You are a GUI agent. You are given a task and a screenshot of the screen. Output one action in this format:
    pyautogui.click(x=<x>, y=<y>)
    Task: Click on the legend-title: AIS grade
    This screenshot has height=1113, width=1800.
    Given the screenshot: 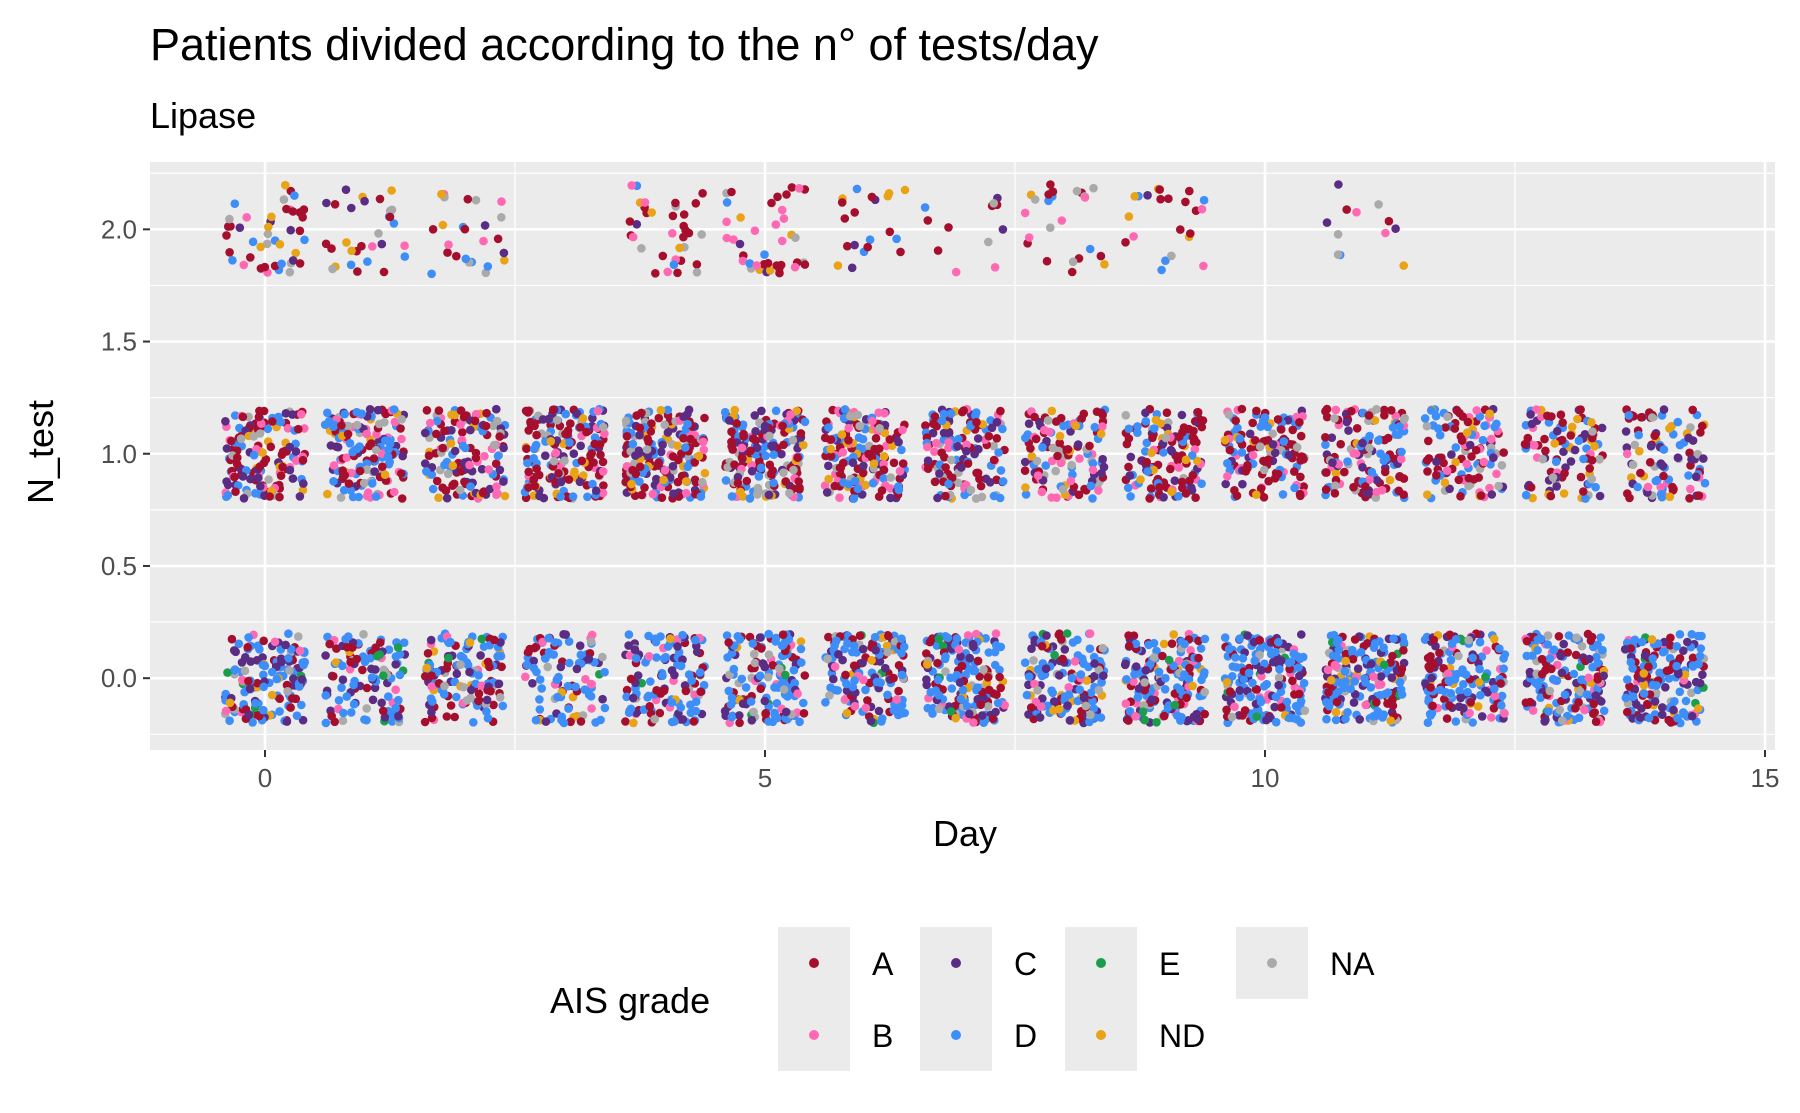 What is the action you would take?
    pyautogui.click(x=630, y=1000)
    